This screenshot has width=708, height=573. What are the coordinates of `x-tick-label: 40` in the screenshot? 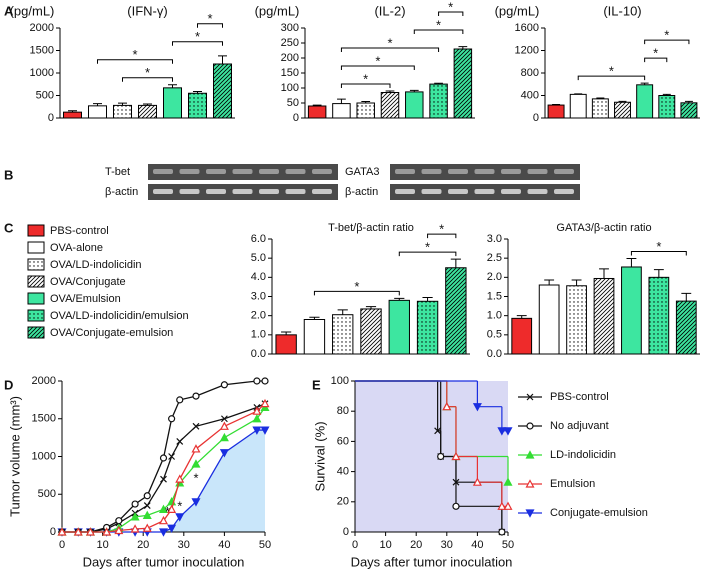 It's located at (224, 545).